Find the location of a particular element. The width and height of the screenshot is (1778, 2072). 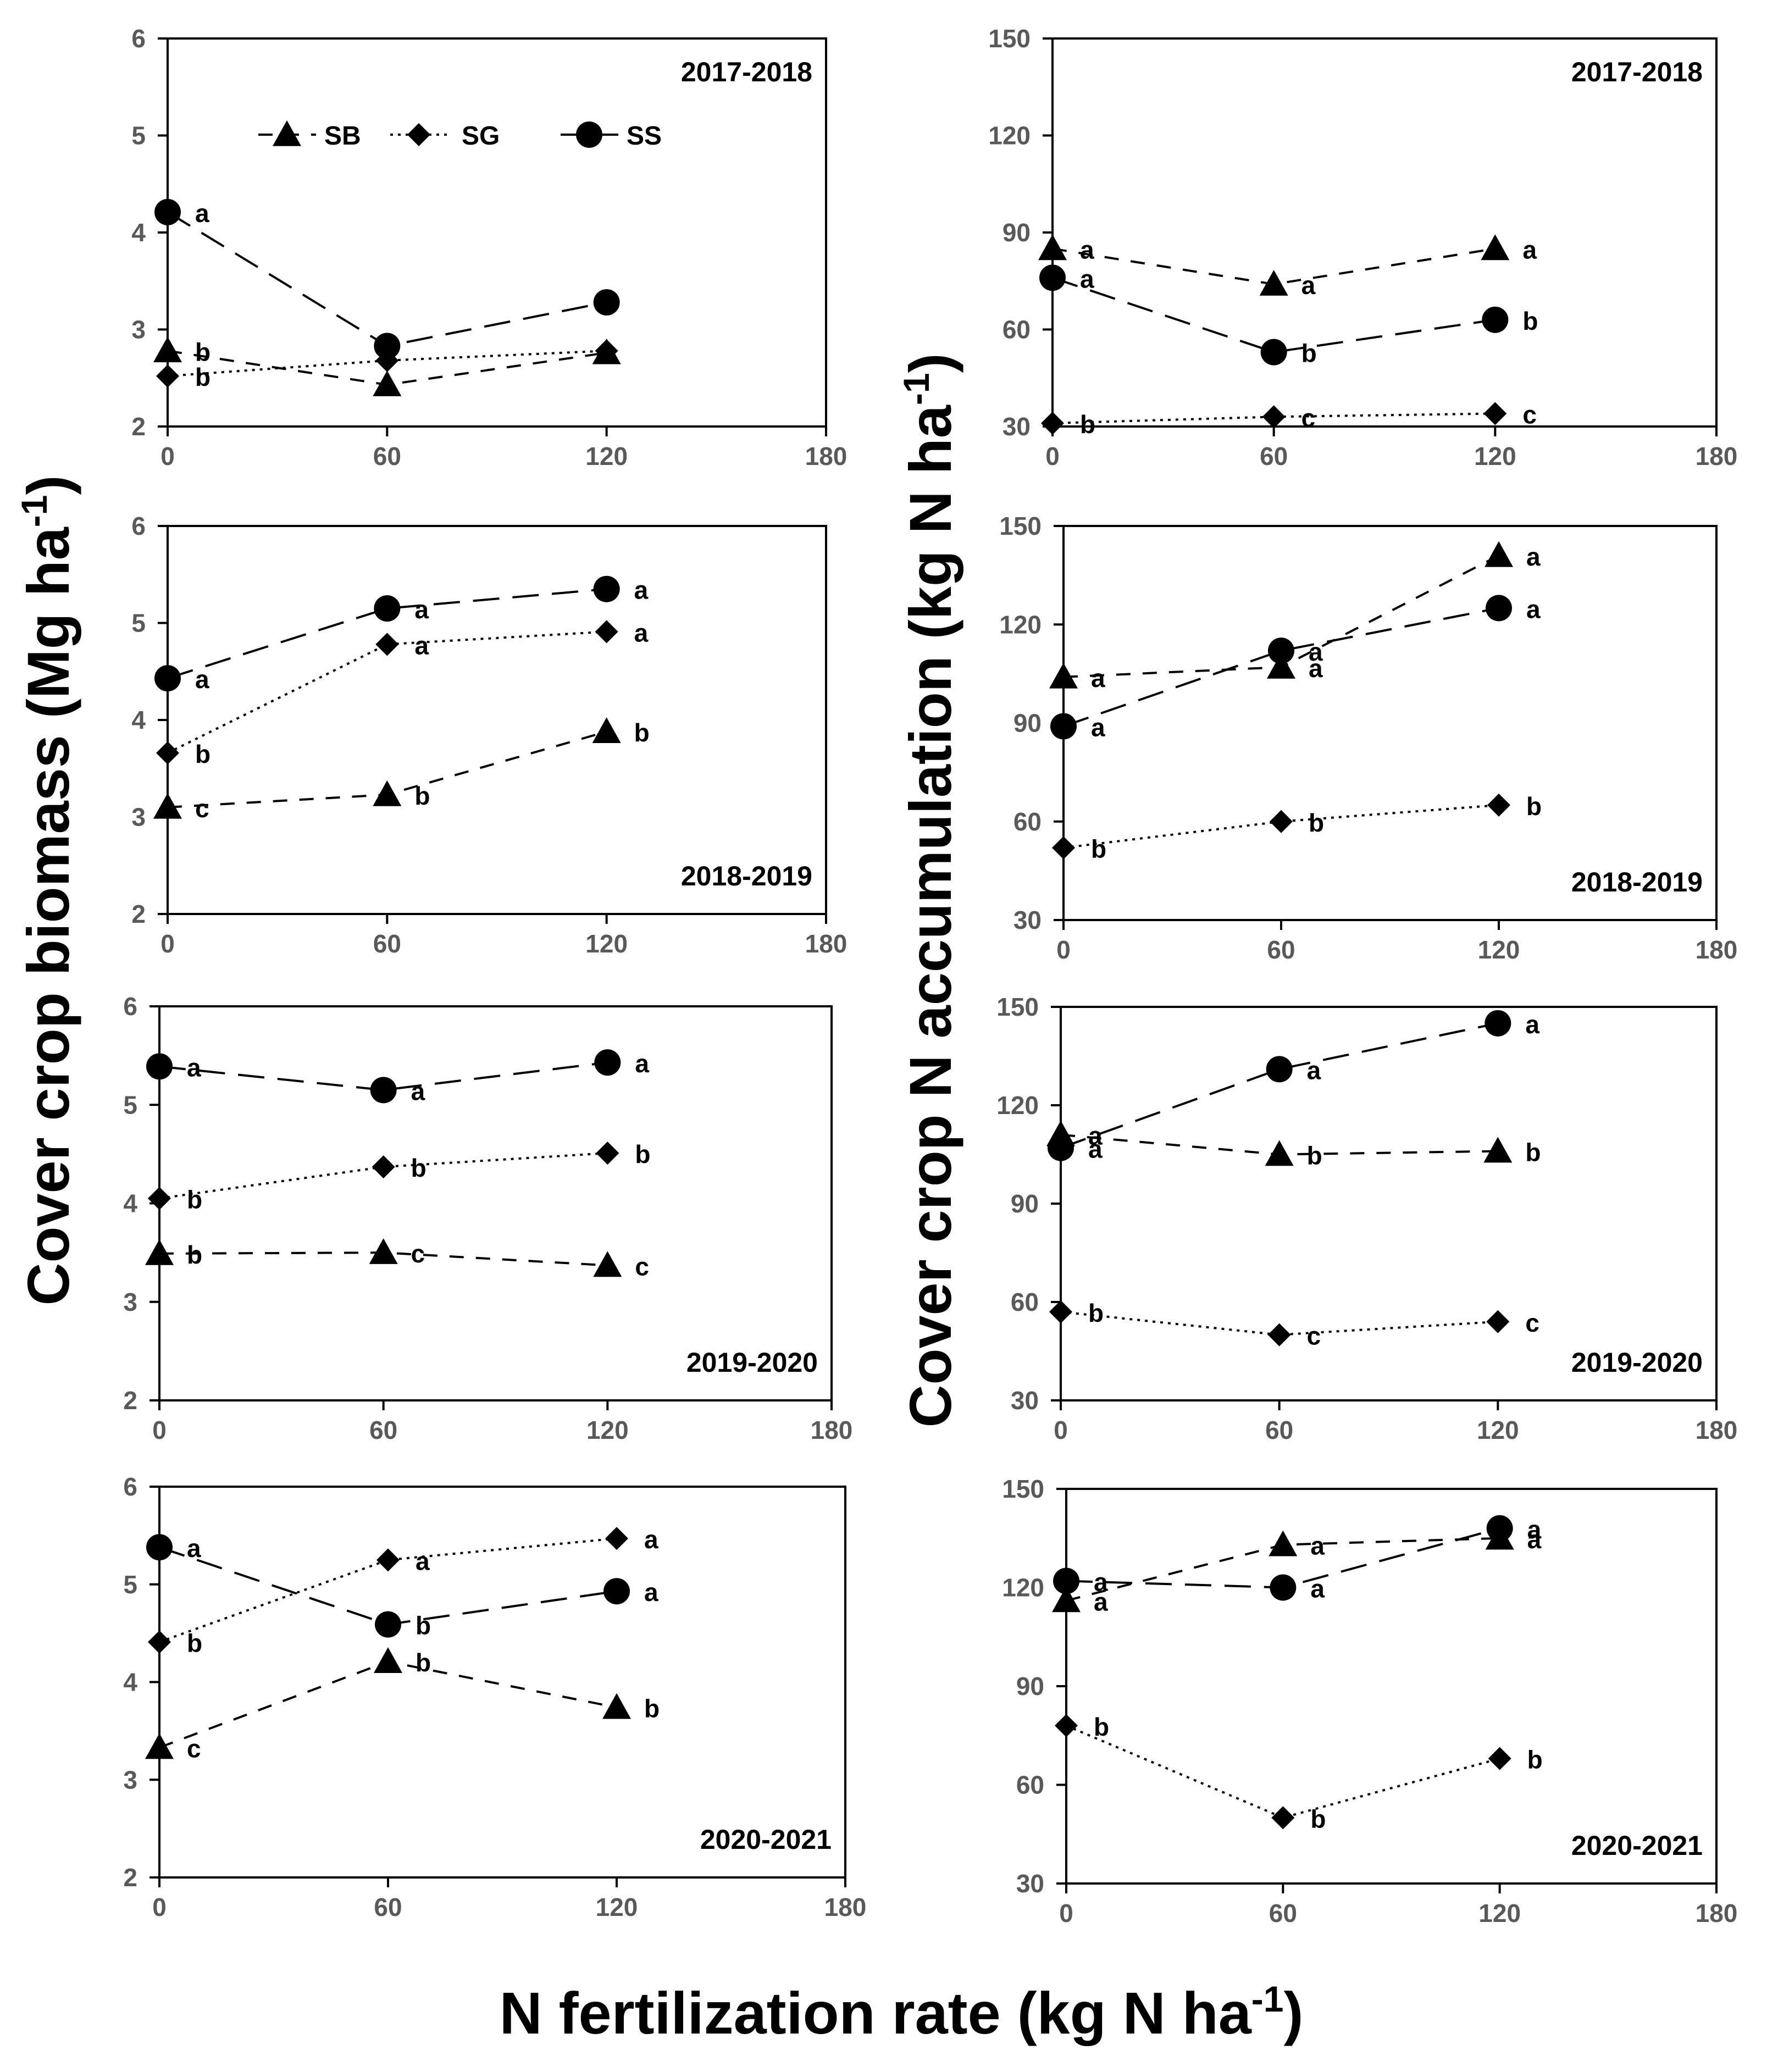

legend-label: SB is located at coordinates (342, 136).